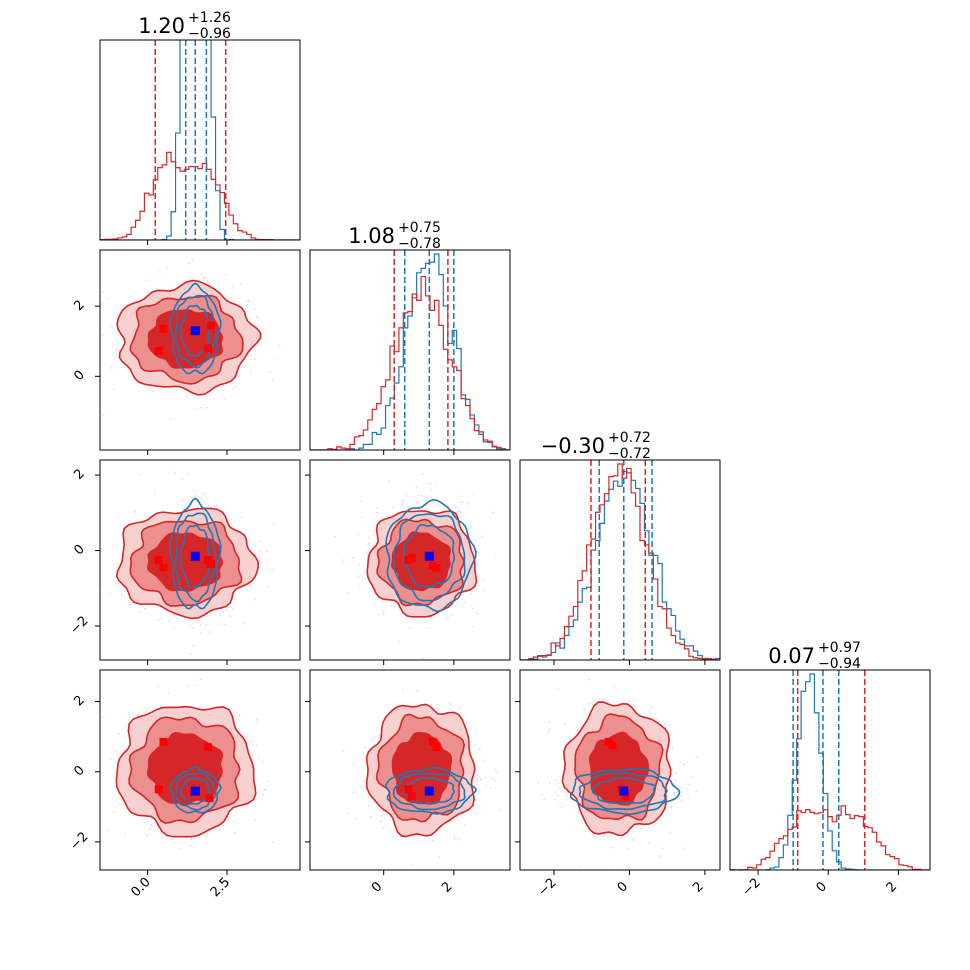 This screenshot has height=970, width=970. What do you see at coordinates (839, 648) in the screenshot?
I see `panel-title-plus: +0.97` at bounding box center [839, 648].